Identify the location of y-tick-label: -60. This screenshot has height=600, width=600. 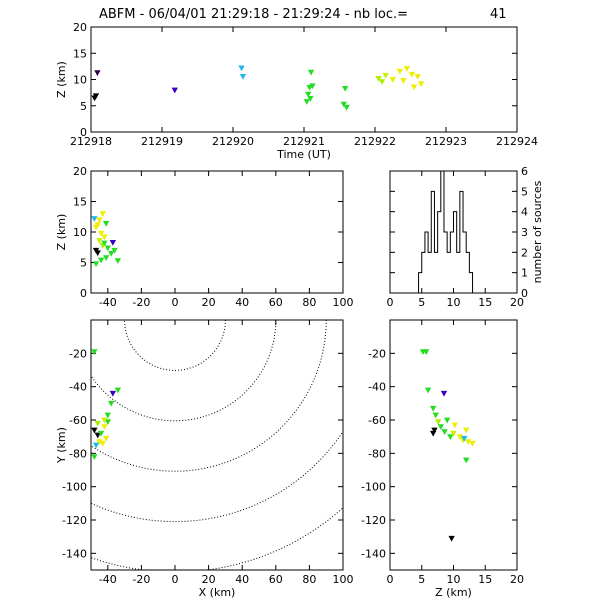
(377, 420).